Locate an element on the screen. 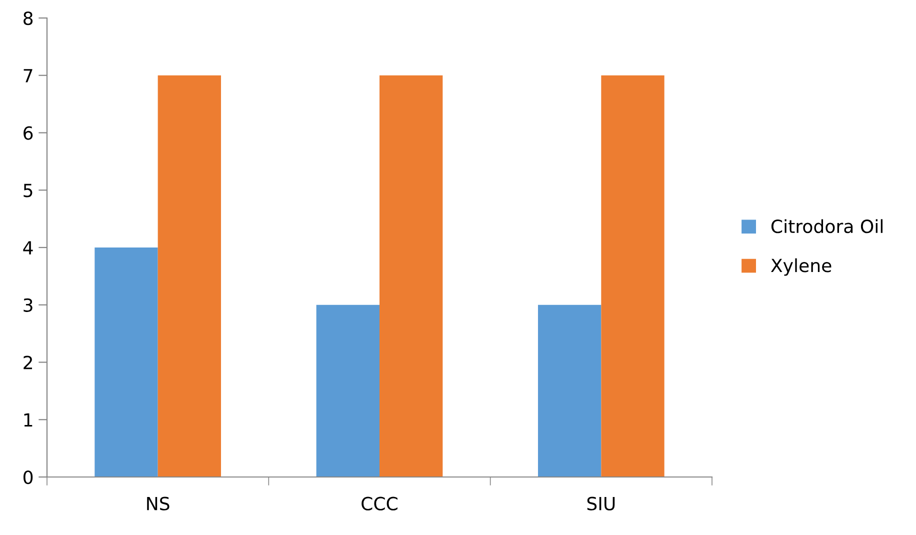  y-tick-label: 1 is located at coordinates (28, 419).